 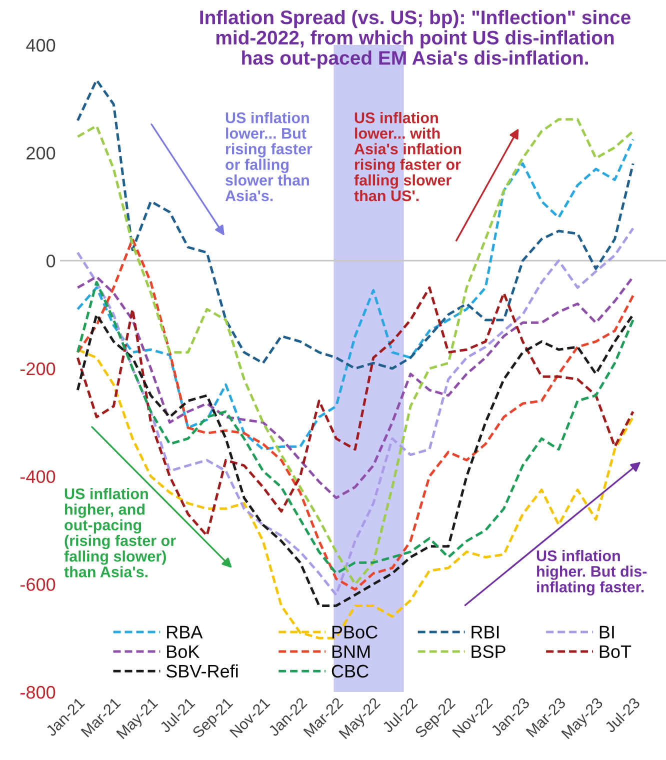 I want to click on y-tick-label: 0, so click(x=51, y=261).